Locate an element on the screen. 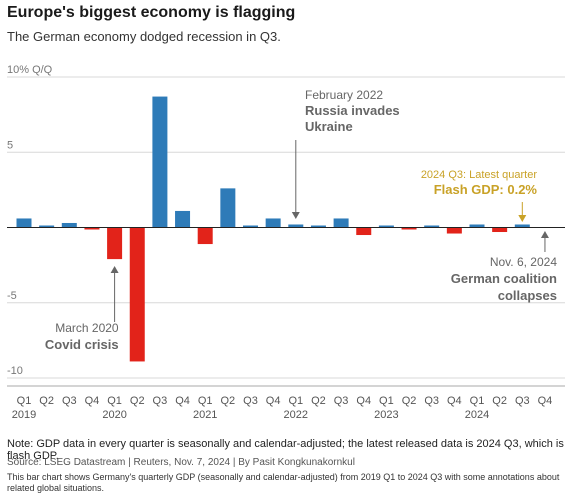 This screenshot has width=570, height=500. year-label: 2022 is located at coordinates (296, 415).